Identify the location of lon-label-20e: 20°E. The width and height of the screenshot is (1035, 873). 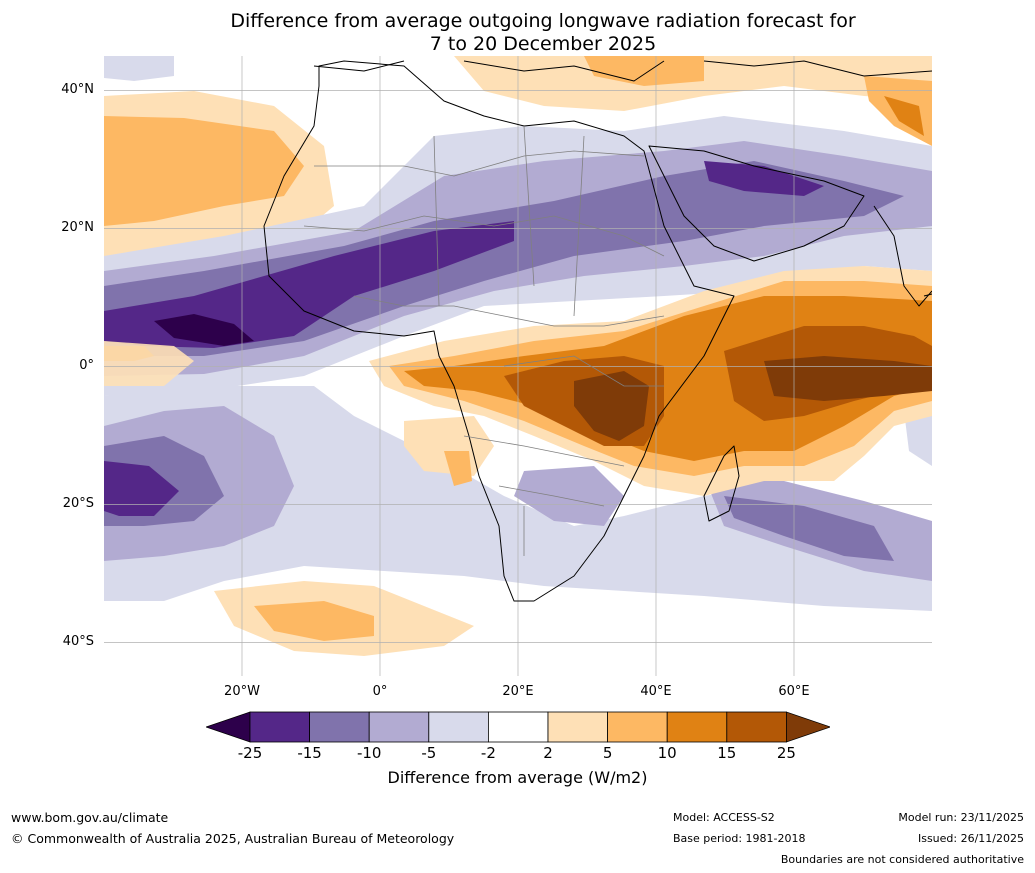
(518, 691).